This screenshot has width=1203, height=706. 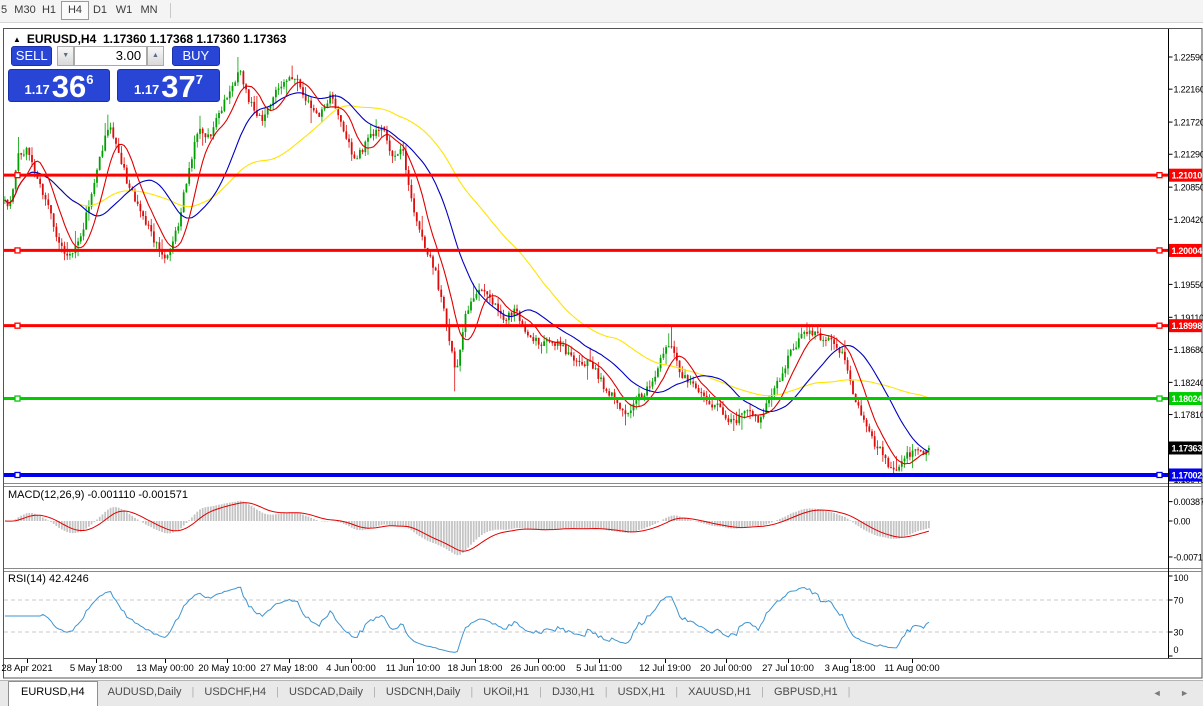 I want to click on price-axis, so click(x=1171, y=356).